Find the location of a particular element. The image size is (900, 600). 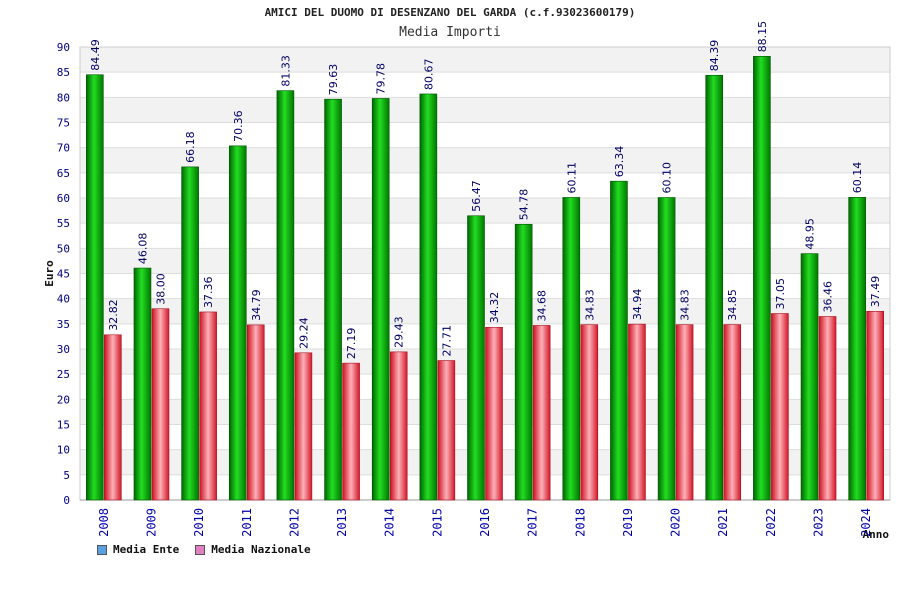

data-label: 80.67 is located at coordinates (428, 74).